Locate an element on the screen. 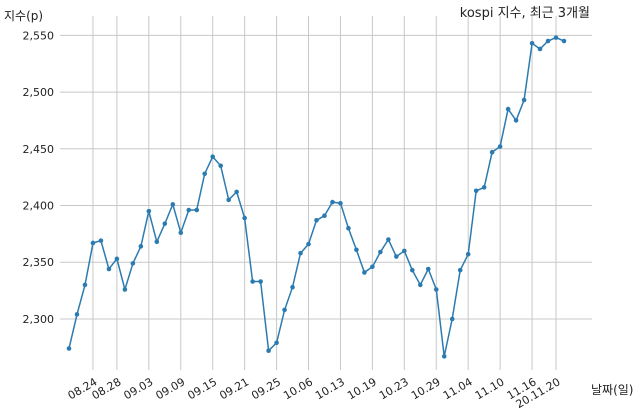 The image size is (640, 418). y-tick-label: 2,450 is located at coordinates (39, 149).